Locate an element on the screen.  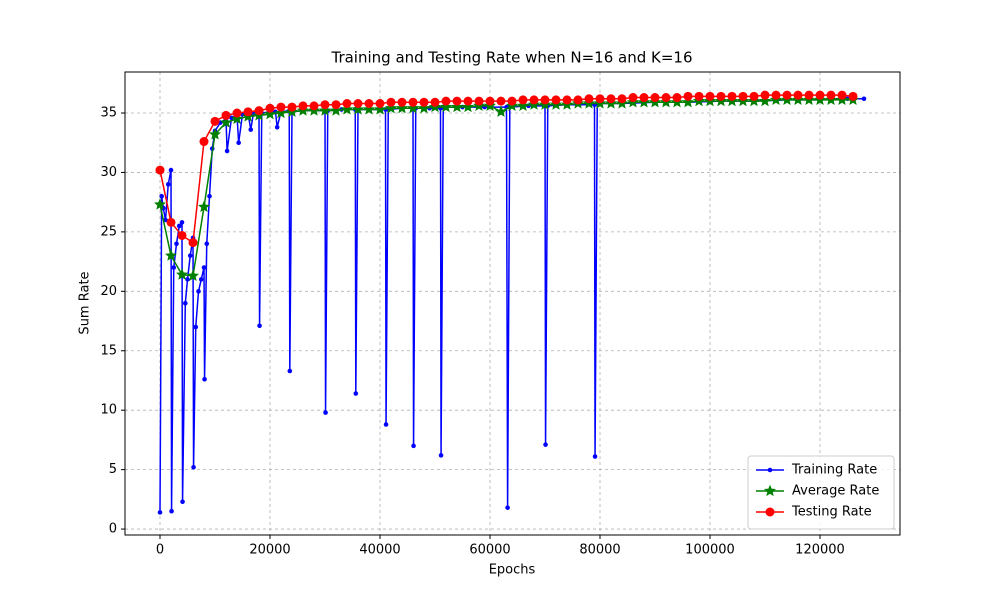
legend-box is located at coordinates (821, 492).